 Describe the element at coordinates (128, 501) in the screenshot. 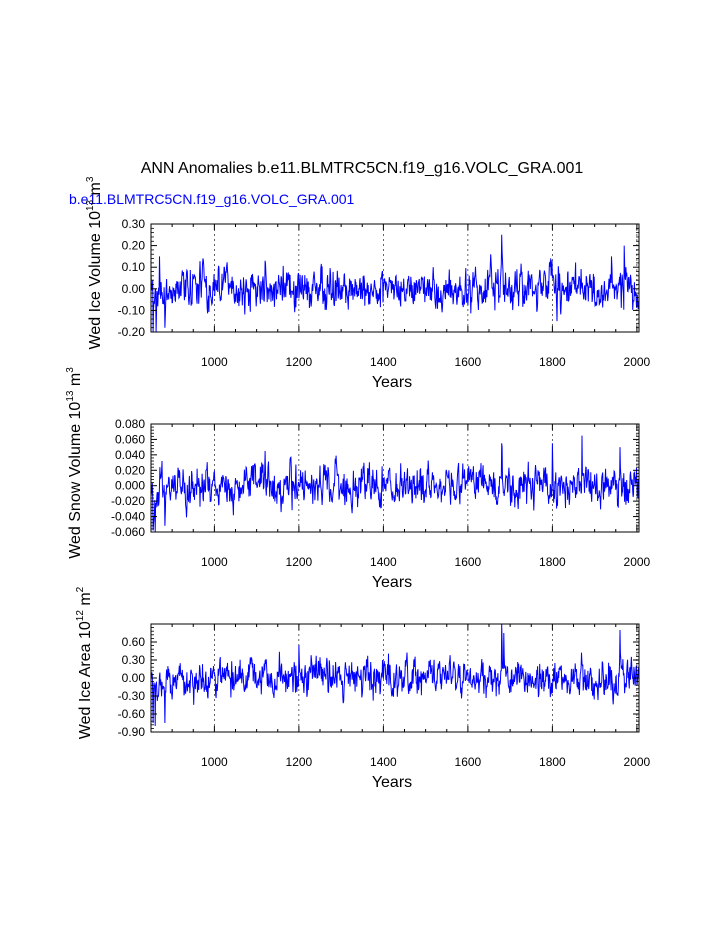

I see `y-tick-label: -0.020` at that location.